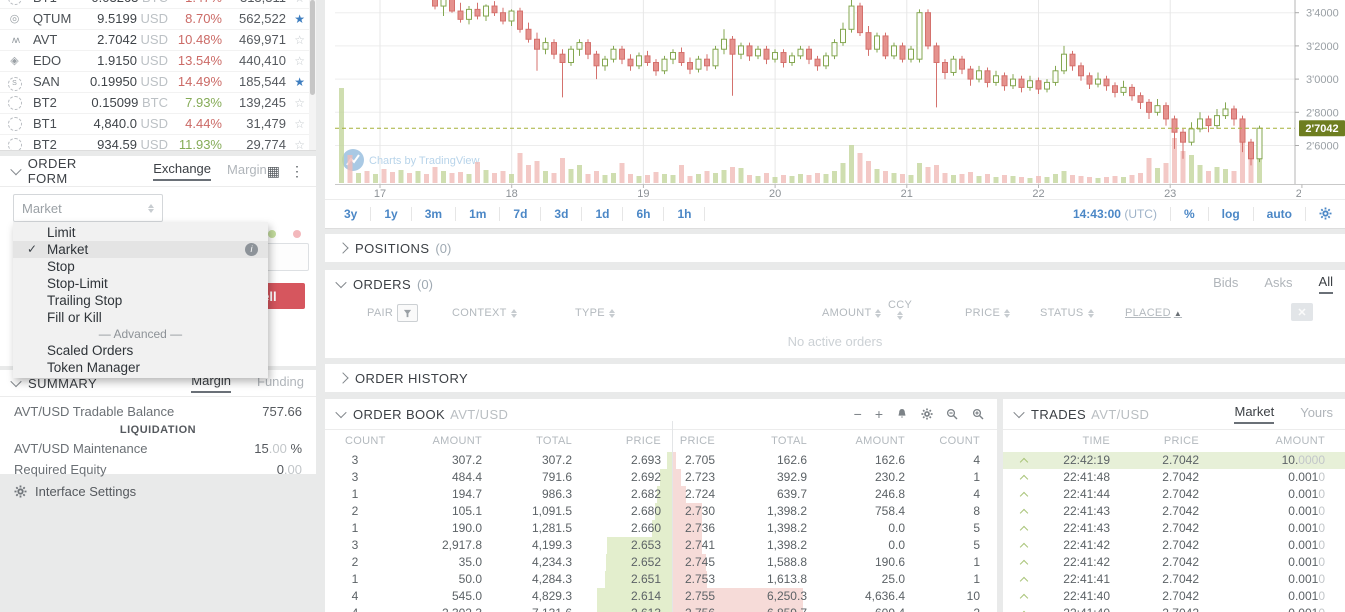 This screenshot has height=612, width=1345. I want to click on ticker-row: ◈ EDO 1.9150 USD 13.54% 440,410 ☆, so click(158, 61).